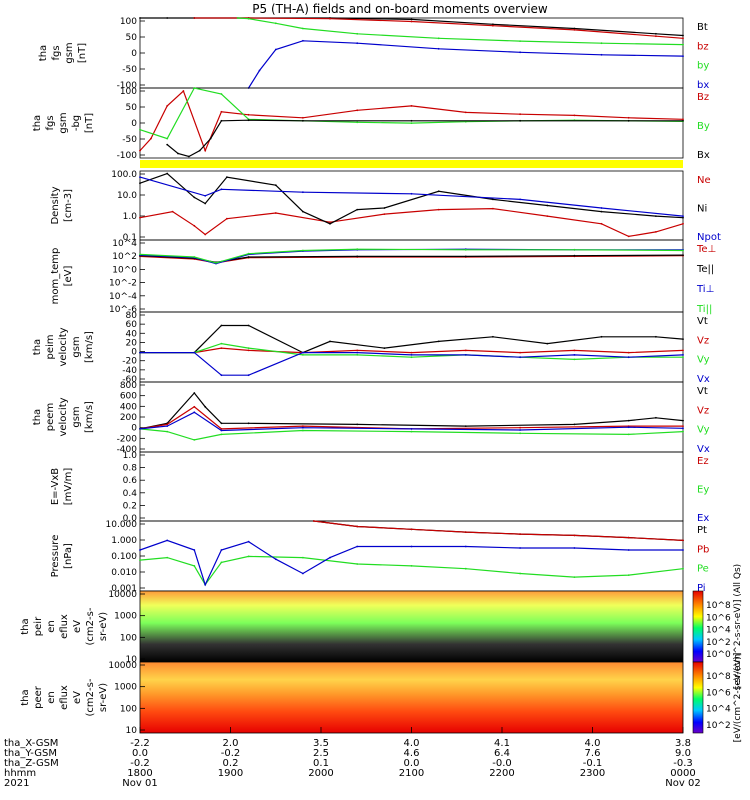 The width and height of the screenshot is (750, 800). I want to click on x-row-value: 2000, so click(320, 773).